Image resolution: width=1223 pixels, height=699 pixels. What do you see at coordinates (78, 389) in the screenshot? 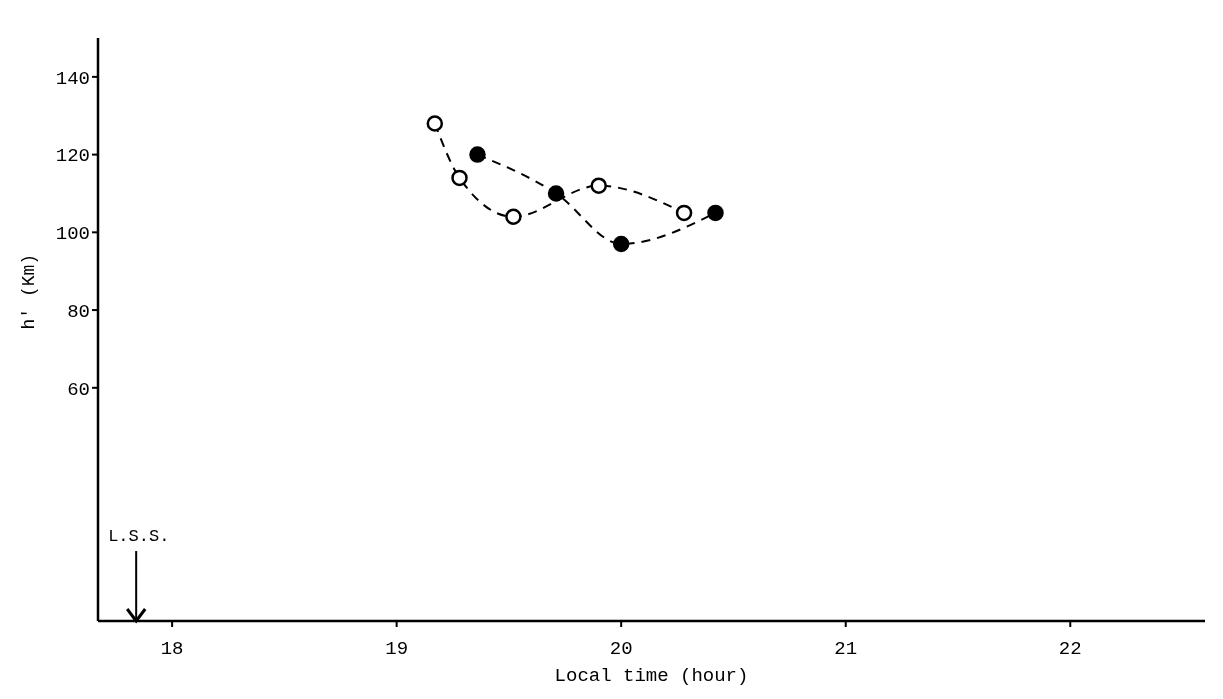
I see `y-tick-label: 60` at bounding box center [78, 389].